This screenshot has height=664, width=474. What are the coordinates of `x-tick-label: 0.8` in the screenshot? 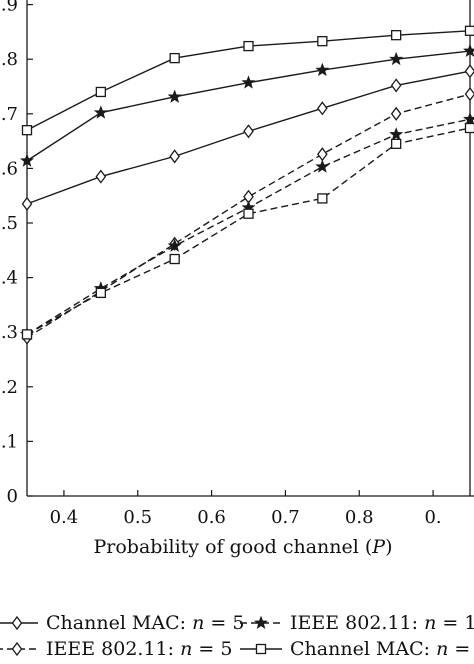 It's located at (359, 517).